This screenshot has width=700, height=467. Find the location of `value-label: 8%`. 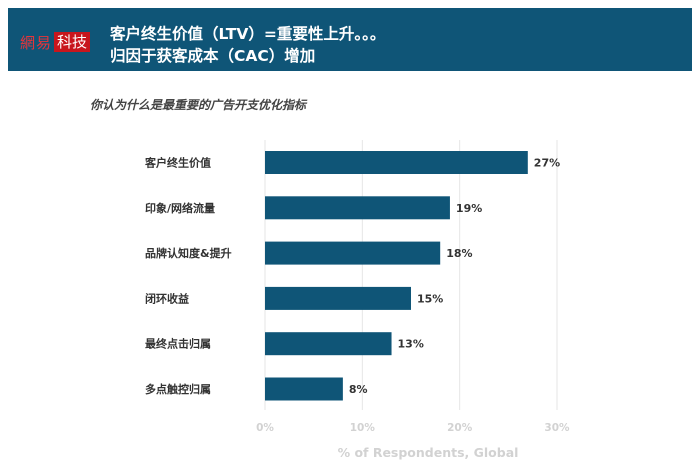

value-label: 8% is located at coordinates (358, 389).